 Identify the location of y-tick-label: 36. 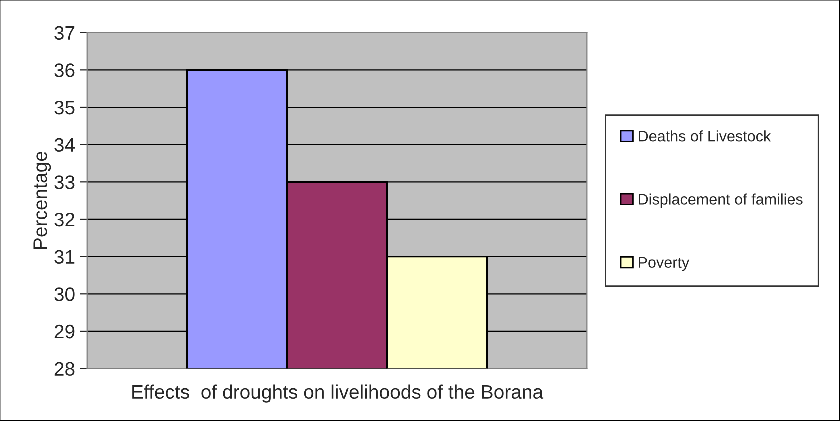
(64, 71).